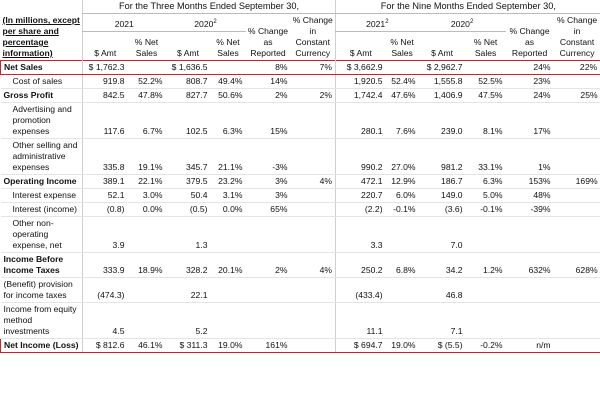 The height and width of the screenshot is (403, 600). What do you see at coordinates (268, 181) in the screenshot?
I see `value-cell: 3%` at bounding box center [268, 181].